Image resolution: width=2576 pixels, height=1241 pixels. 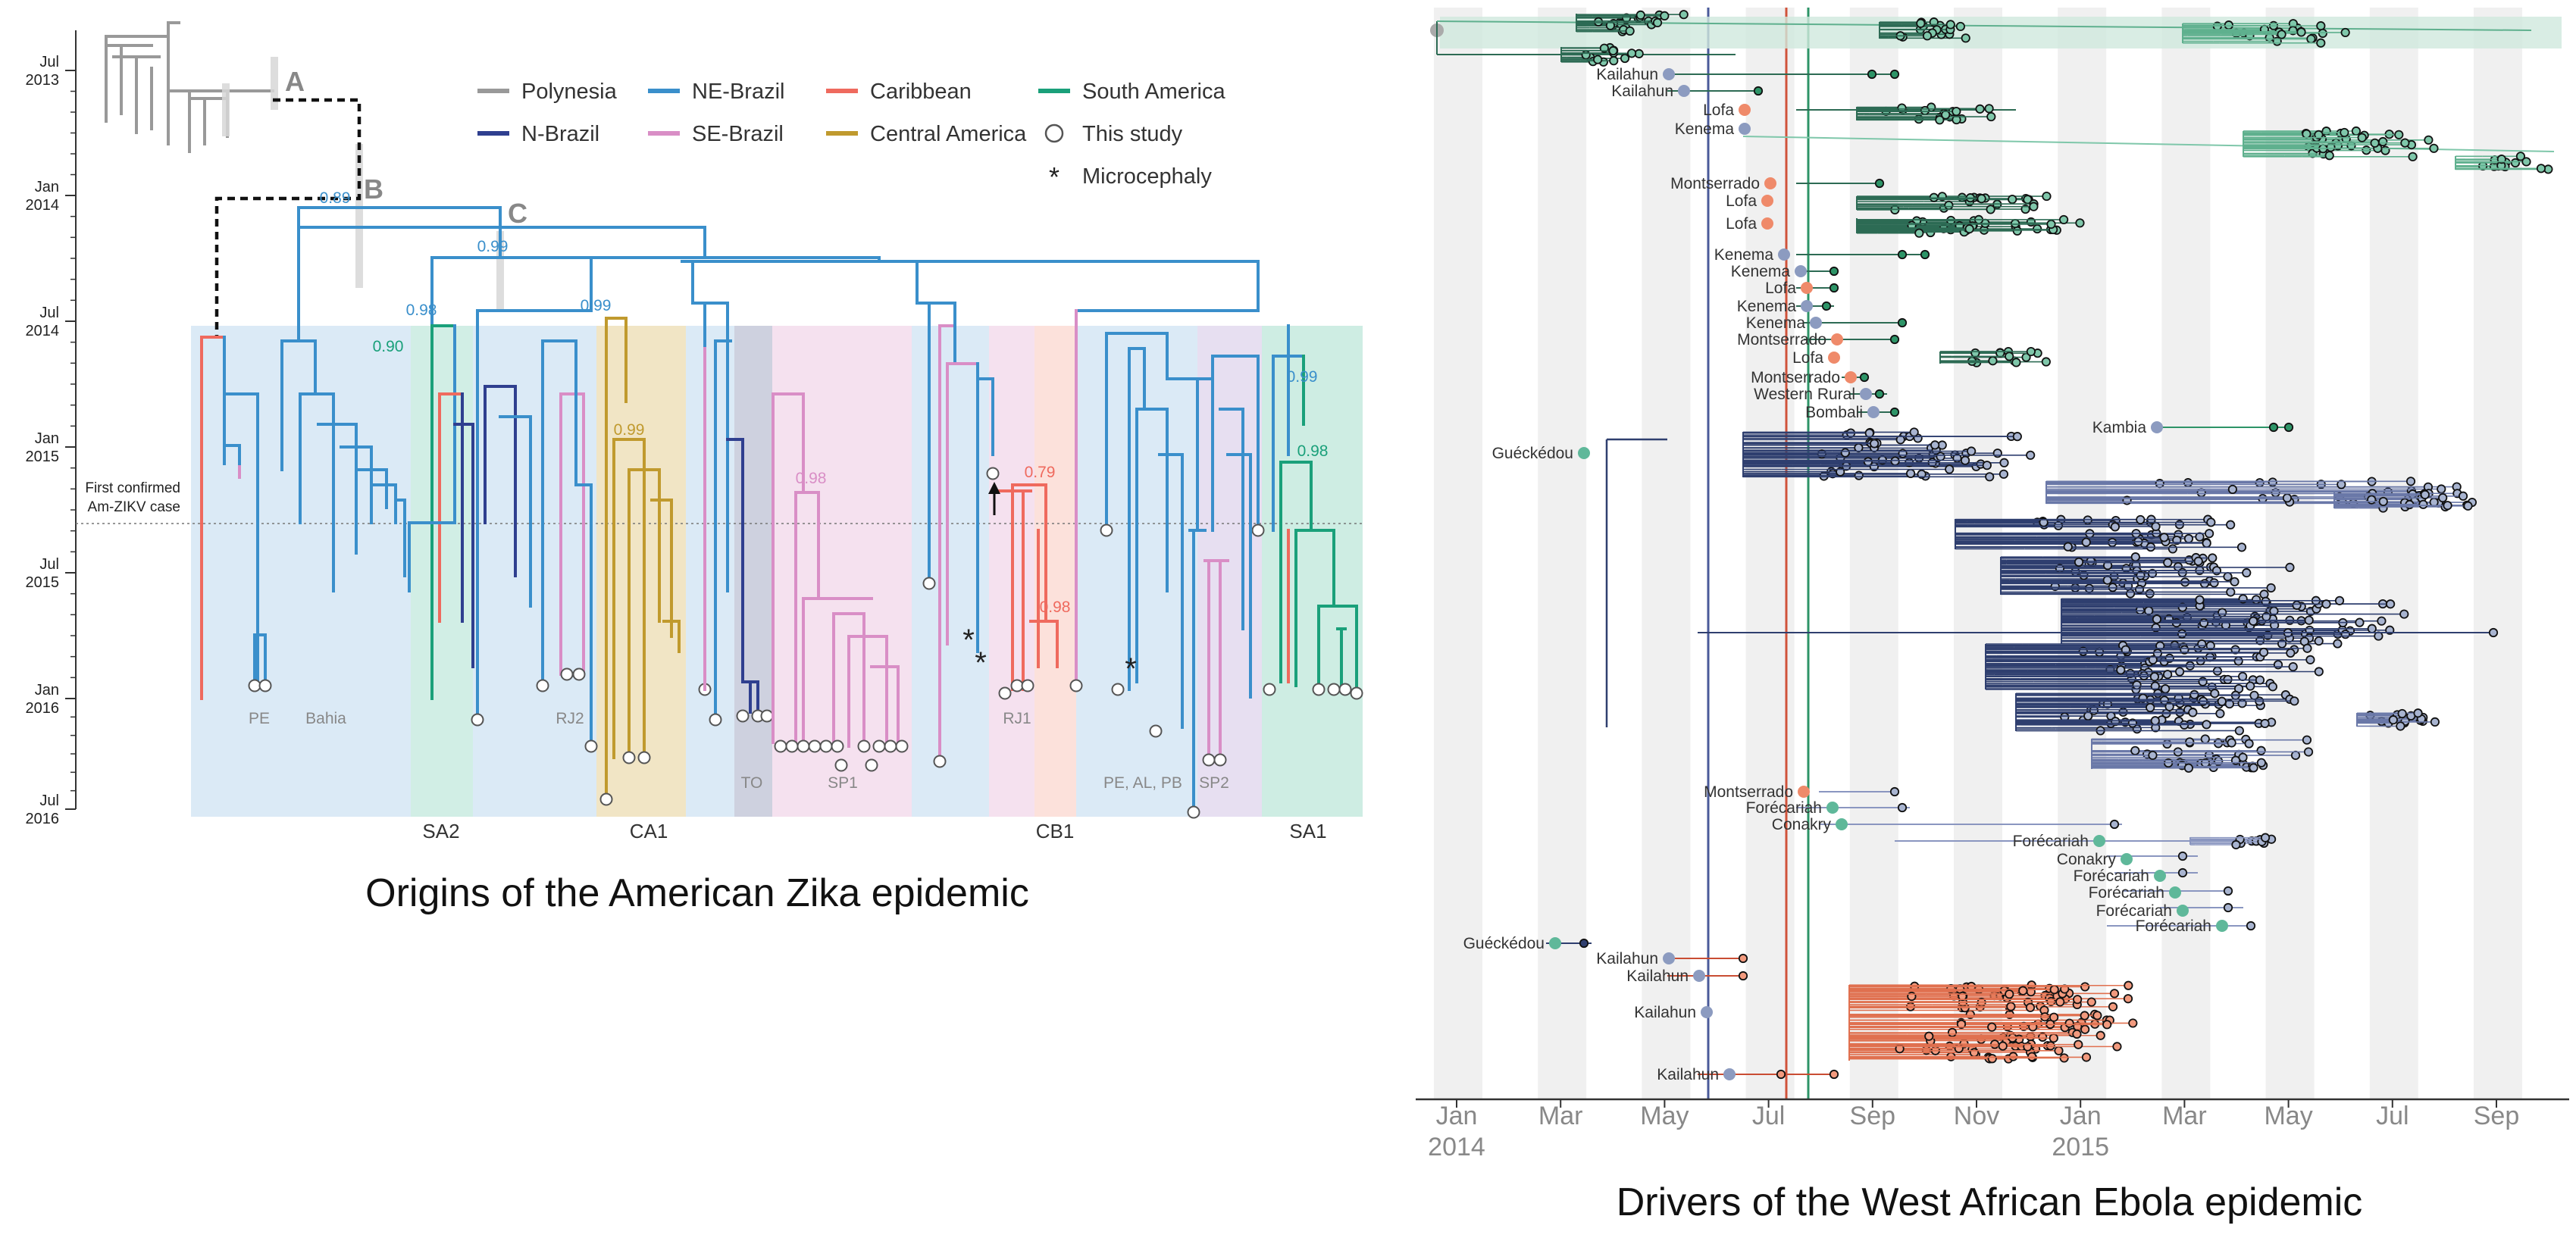 What do you see at coordinates (49, 62) in the screenshot?
I see `axis-tick-month: Jul` at bounding box center [49, 62].